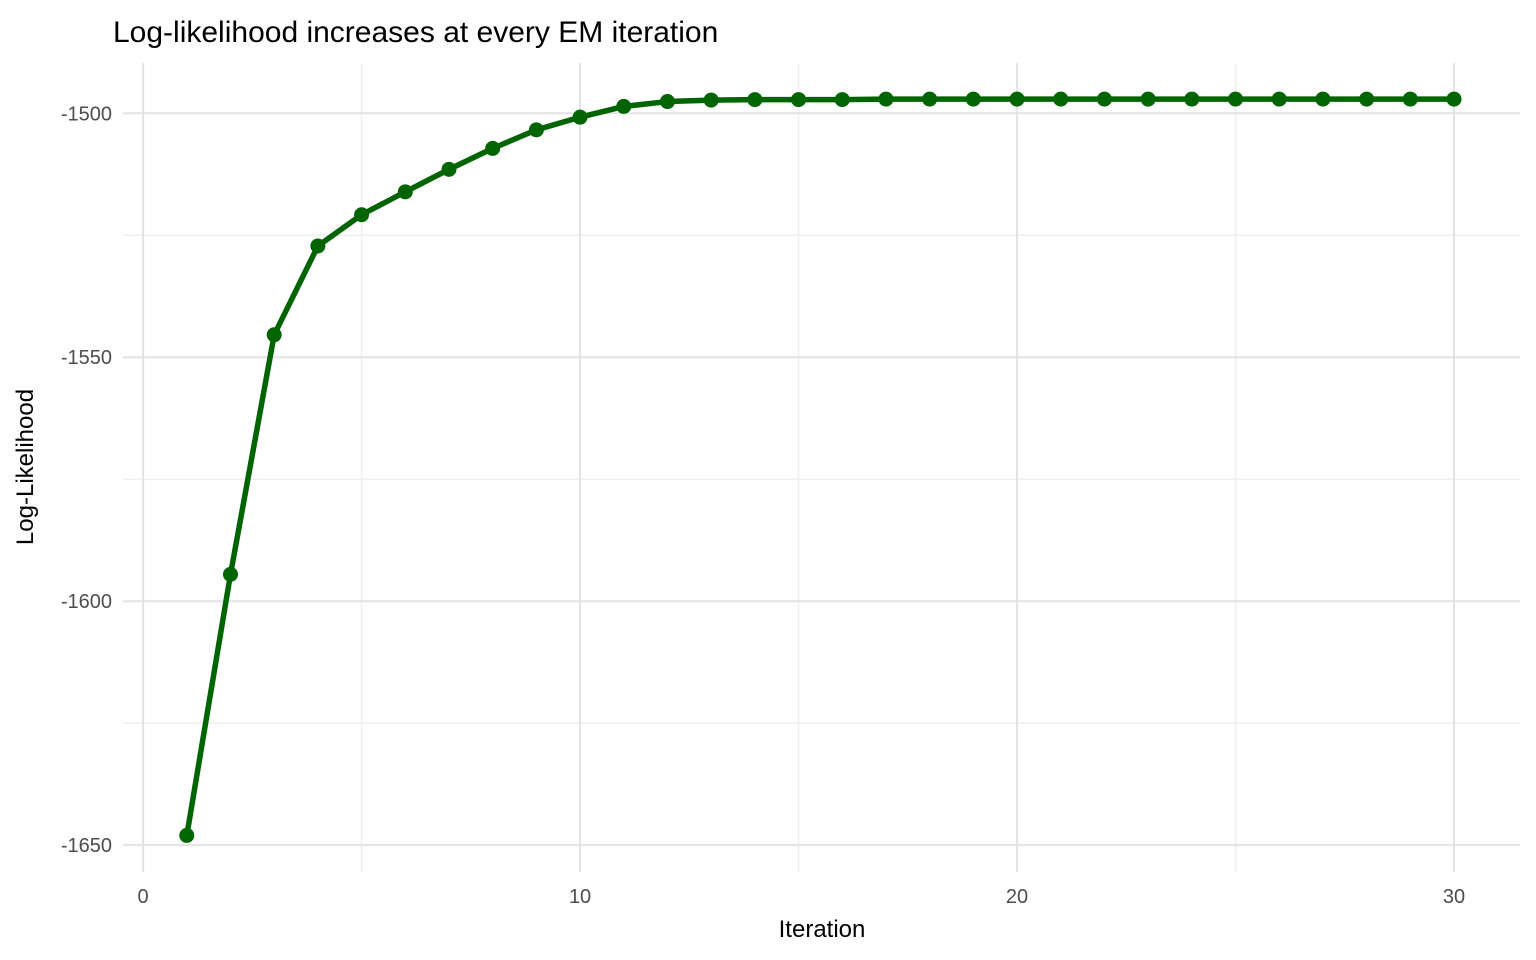 The image size is (1536, 960). I want to click on x-axis-title: Iteration, so click(822, 929).